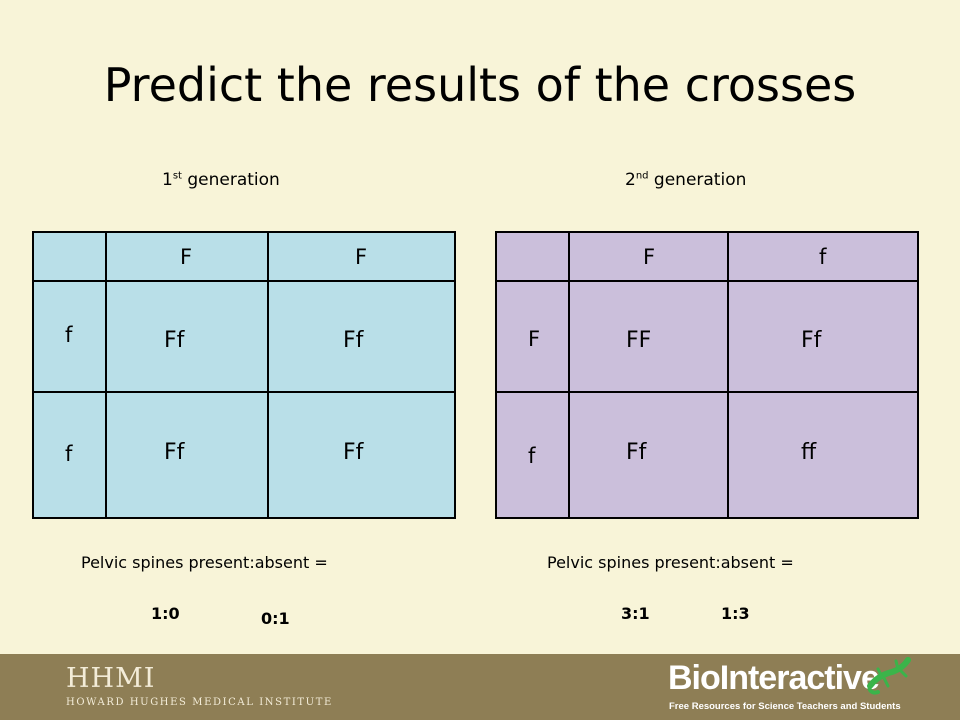 The image size is (960, 720). I want to click on gen2-ratio-label: Pelvic spines present:absent =, so click(670, 562).